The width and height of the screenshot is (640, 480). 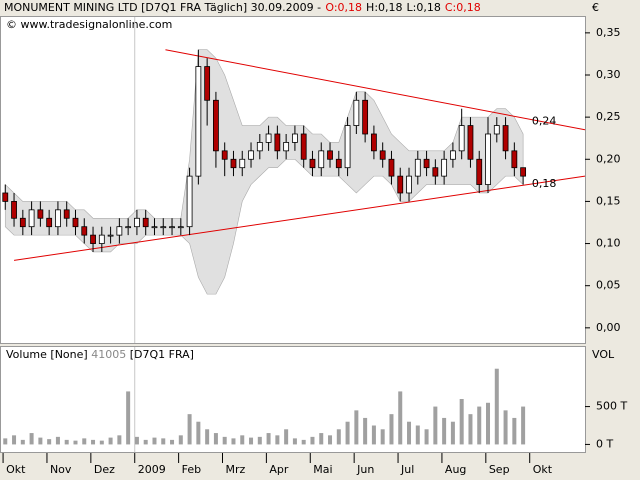 I want to click on x-tick-label: Okt, so click(x=543, y=469).